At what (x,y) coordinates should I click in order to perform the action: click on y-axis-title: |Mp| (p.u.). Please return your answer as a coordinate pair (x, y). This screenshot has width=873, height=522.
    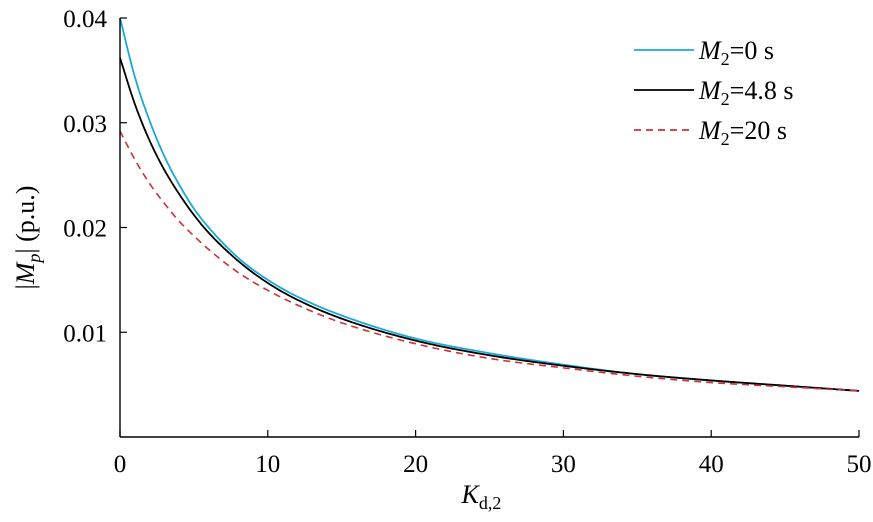
    Looking at the image, I should click on (27, 238).